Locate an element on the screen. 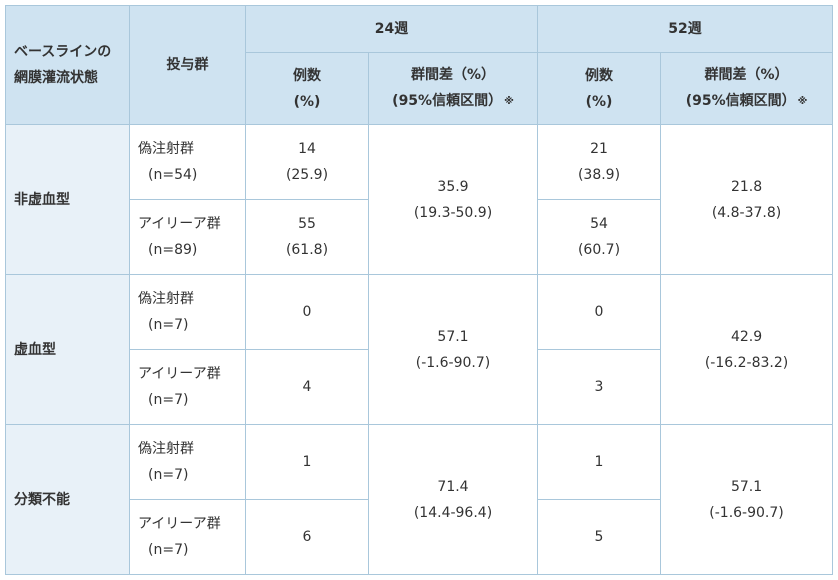 The width and height of the screenshot is (838, 580). count-value: 54 is located at coordinates (599, 224).